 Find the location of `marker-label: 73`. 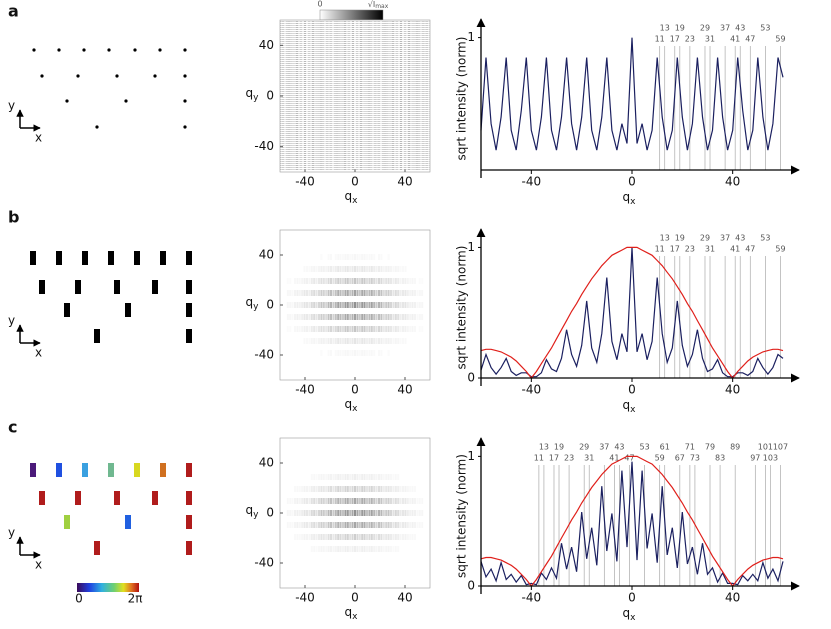

marker-label: 73 is located at coordinates (695, 458).